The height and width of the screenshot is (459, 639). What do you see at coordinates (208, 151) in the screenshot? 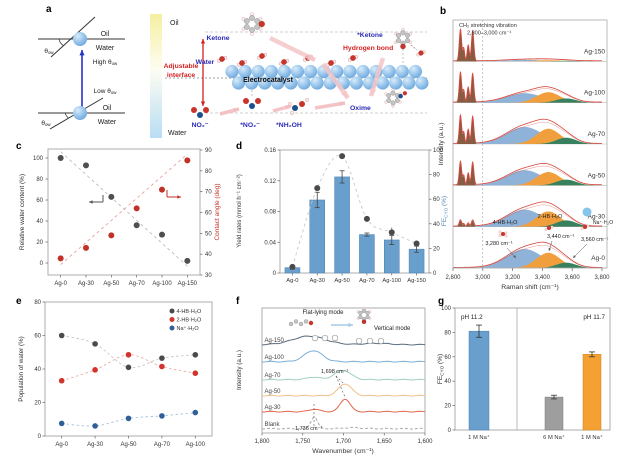
I see `svg-text: 90` at bounding box center [208, 151].